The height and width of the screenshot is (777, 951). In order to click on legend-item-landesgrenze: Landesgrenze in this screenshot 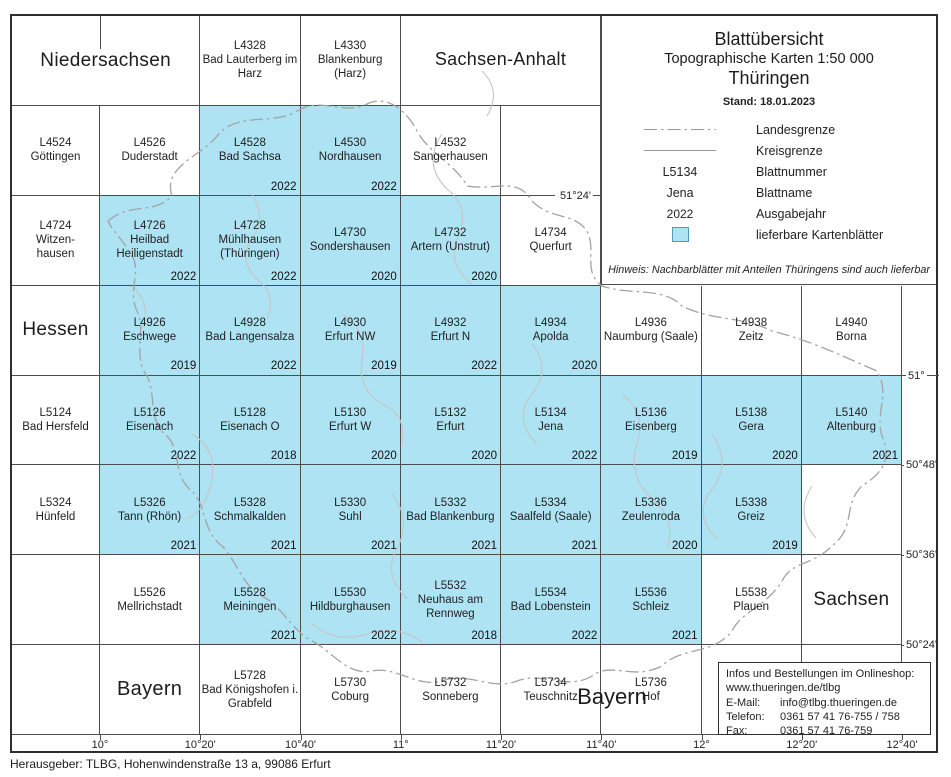, I will do `click(782, 129)`.